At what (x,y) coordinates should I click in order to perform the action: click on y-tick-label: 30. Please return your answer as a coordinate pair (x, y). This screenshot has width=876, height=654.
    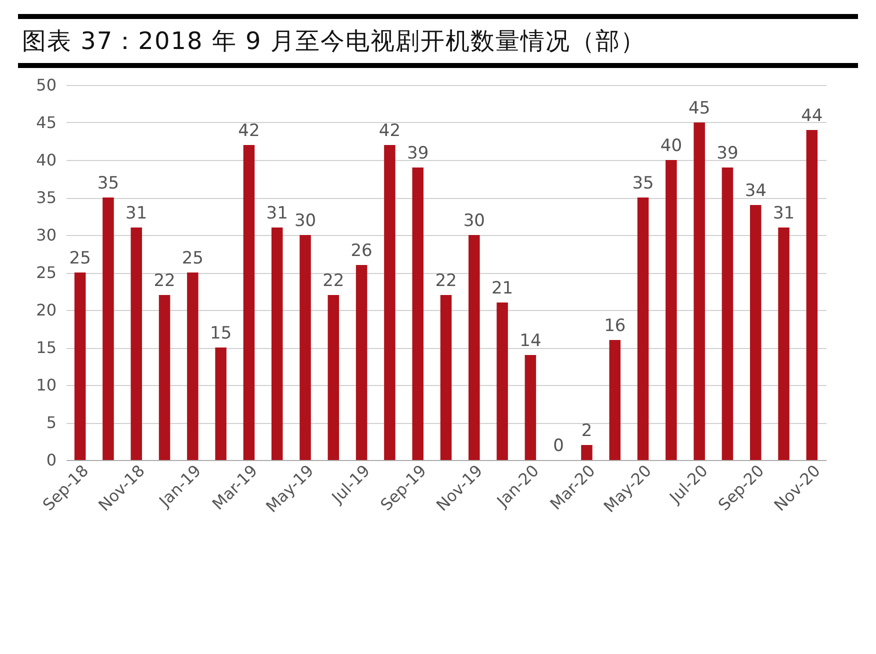
    Looking at the image, I should click on (46, 235).